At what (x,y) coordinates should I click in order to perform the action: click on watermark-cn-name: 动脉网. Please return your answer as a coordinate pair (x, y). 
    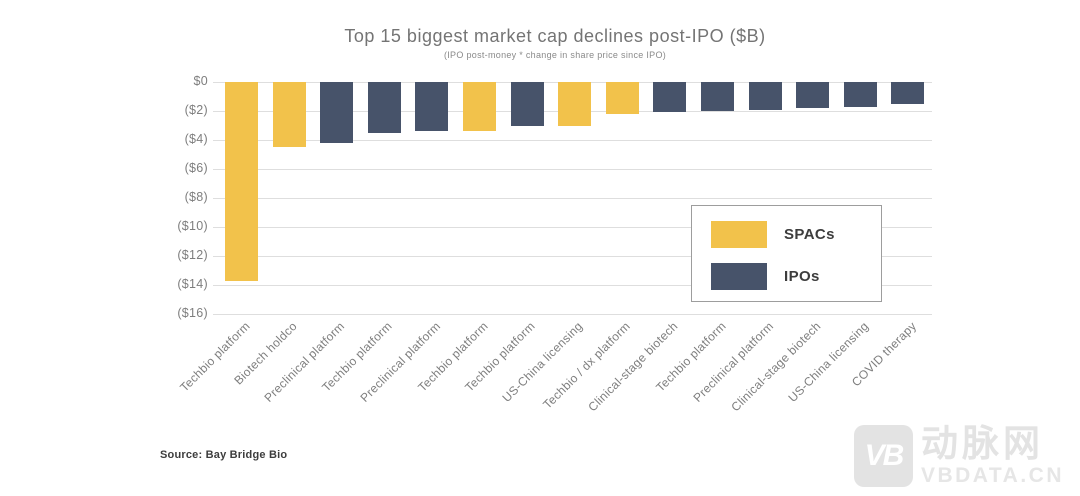
    Looking at the image, I should click on (982, 443).